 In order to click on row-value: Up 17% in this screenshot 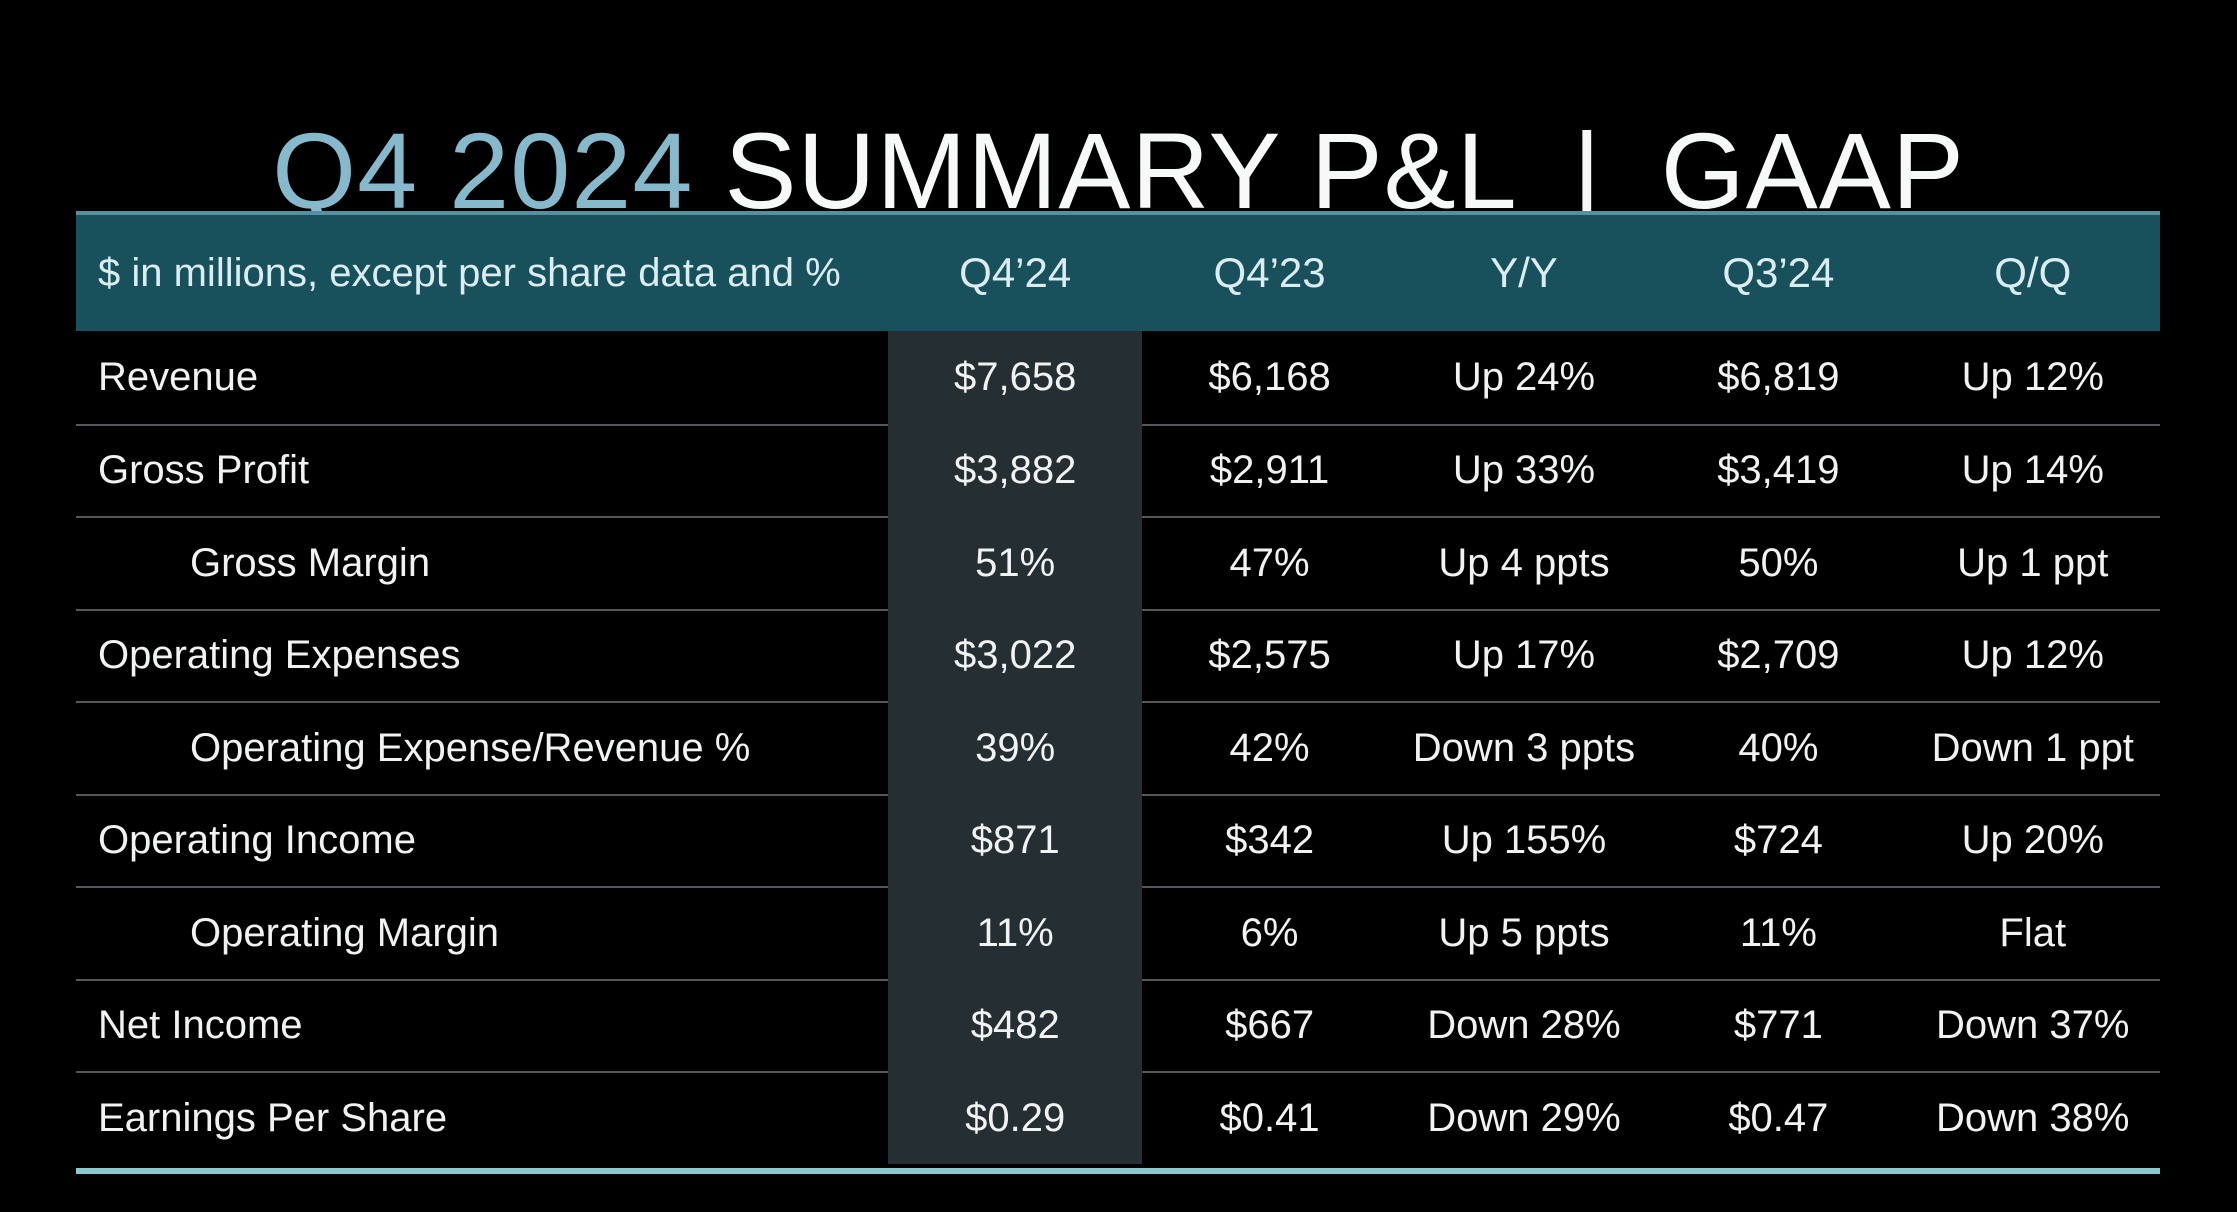, I will do `click(1524, 655)`.